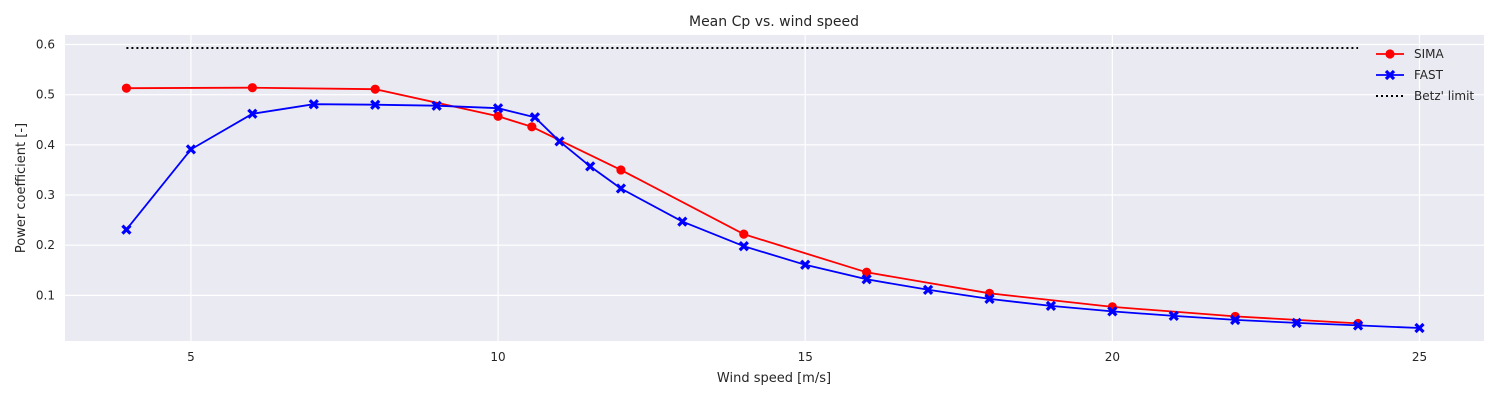 The height and width of the screenshot is (400, 1500). Describe the element at coordinates (45, 145) in the screenshot. I see `y-tick-label: 0.4` at that location.